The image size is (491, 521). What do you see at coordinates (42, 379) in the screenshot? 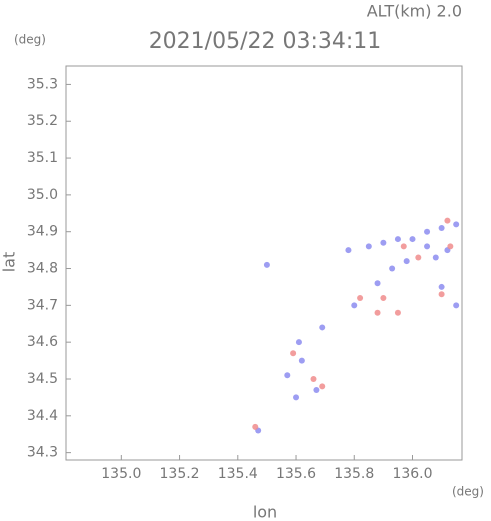
I see `y-tick-label: 34.5` at bounding box center [42, 379].